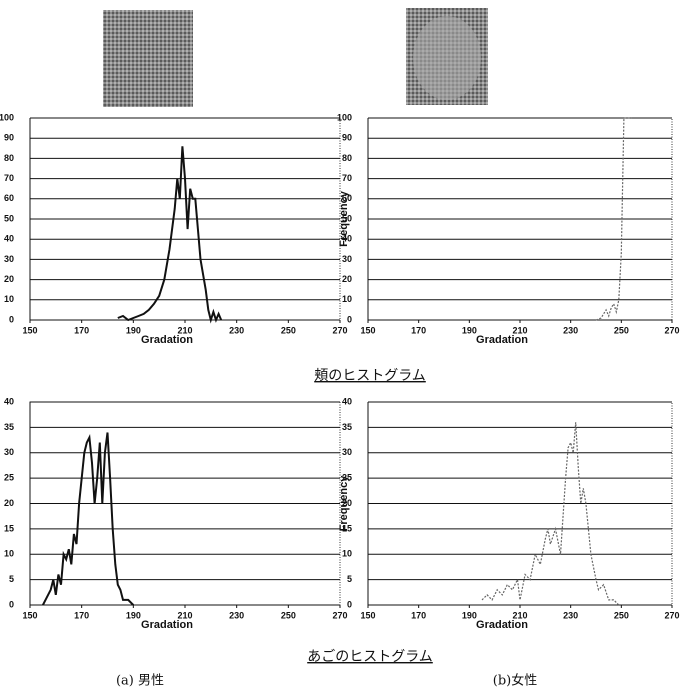 This screenshot has height=690, width=685. What do you see at coordinates (370, 657) in the screenshot?
I see `caption: あごのヒストグラム` at bounding box center [370, 657].